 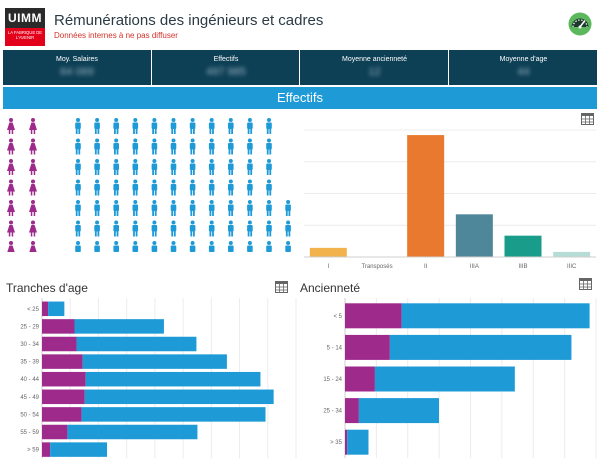 I want to click on y-tick-label: 30 - 34, so click(x=29, y=345).